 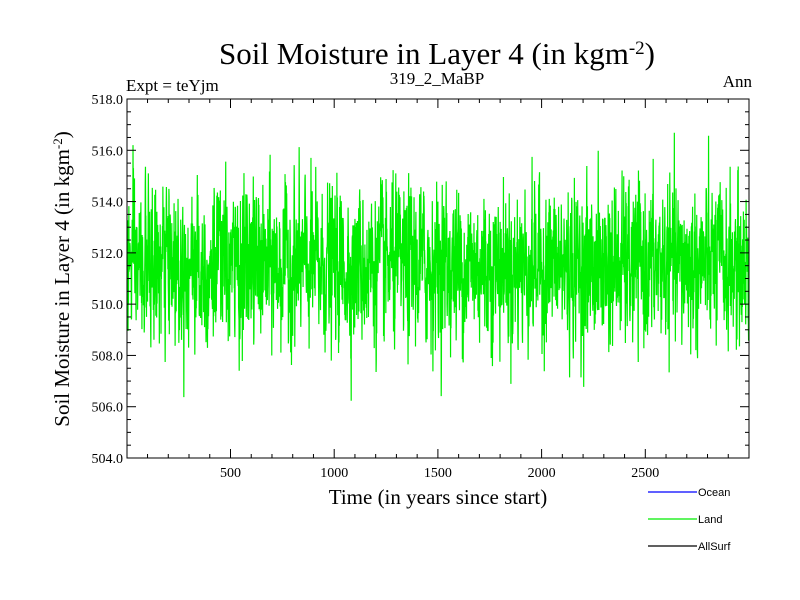 I want to click on y-tick-label: 508.0, so click(x=108, y=356).